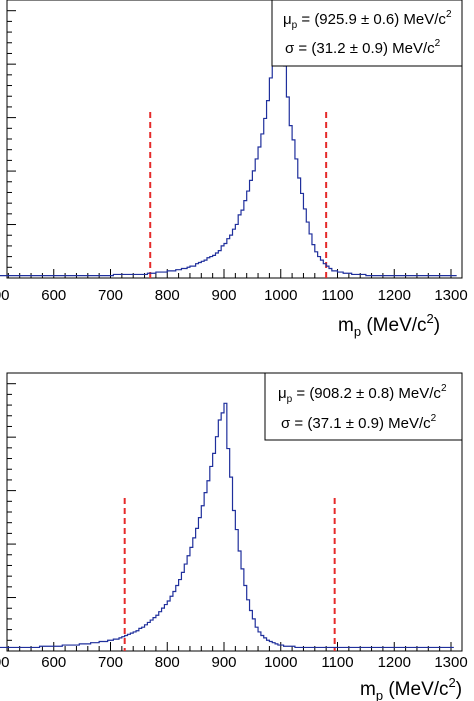  Describe the element at coordinates (411, 688) in the screenshot. I see `bottom-x-axis-title: mp (MeV/c2)` at that location.